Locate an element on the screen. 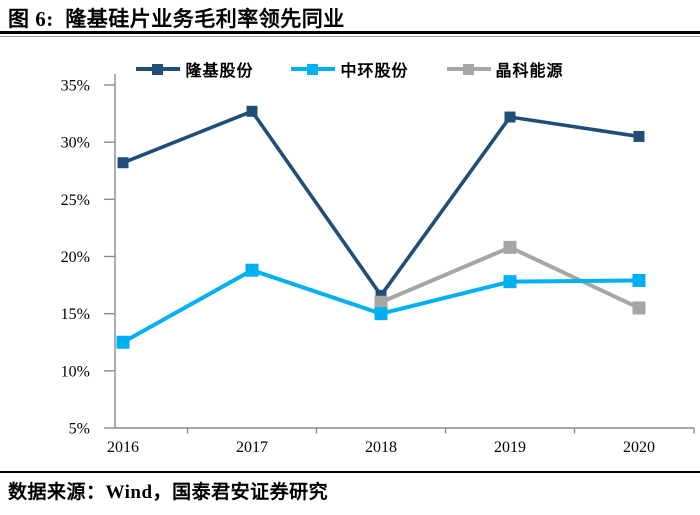 The height and width of the screenshot is (515, 700). legend-item-2: 晶科能源 is located at coordinates (505, 69).